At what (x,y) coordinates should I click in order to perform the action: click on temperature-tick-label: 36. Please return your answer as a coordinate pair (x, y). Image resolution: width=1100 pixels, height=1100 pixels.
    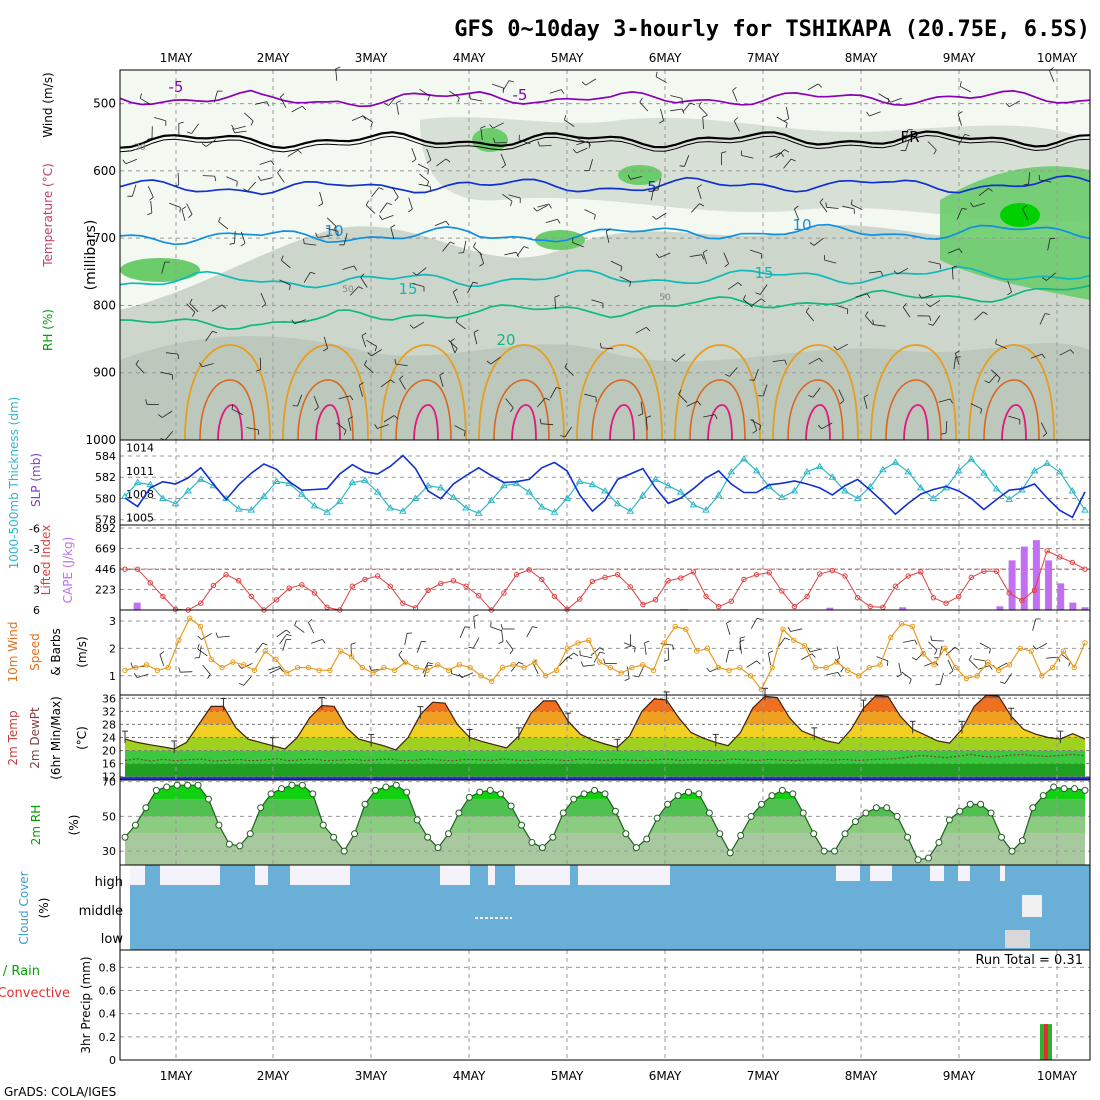
    Looking at the image, I should click on (109, 698).